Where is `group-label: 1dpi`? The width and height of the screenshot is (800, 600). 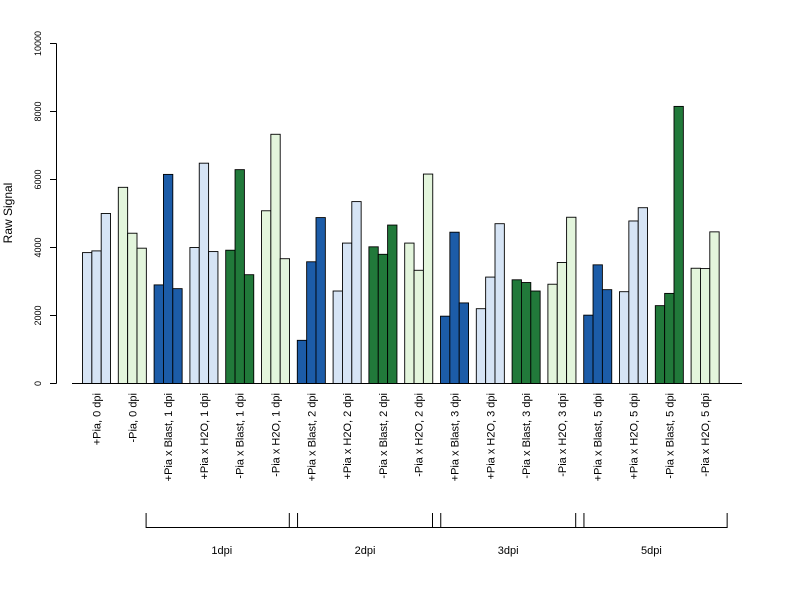 group-label: 1dpi is located at coordinates (221, 551).